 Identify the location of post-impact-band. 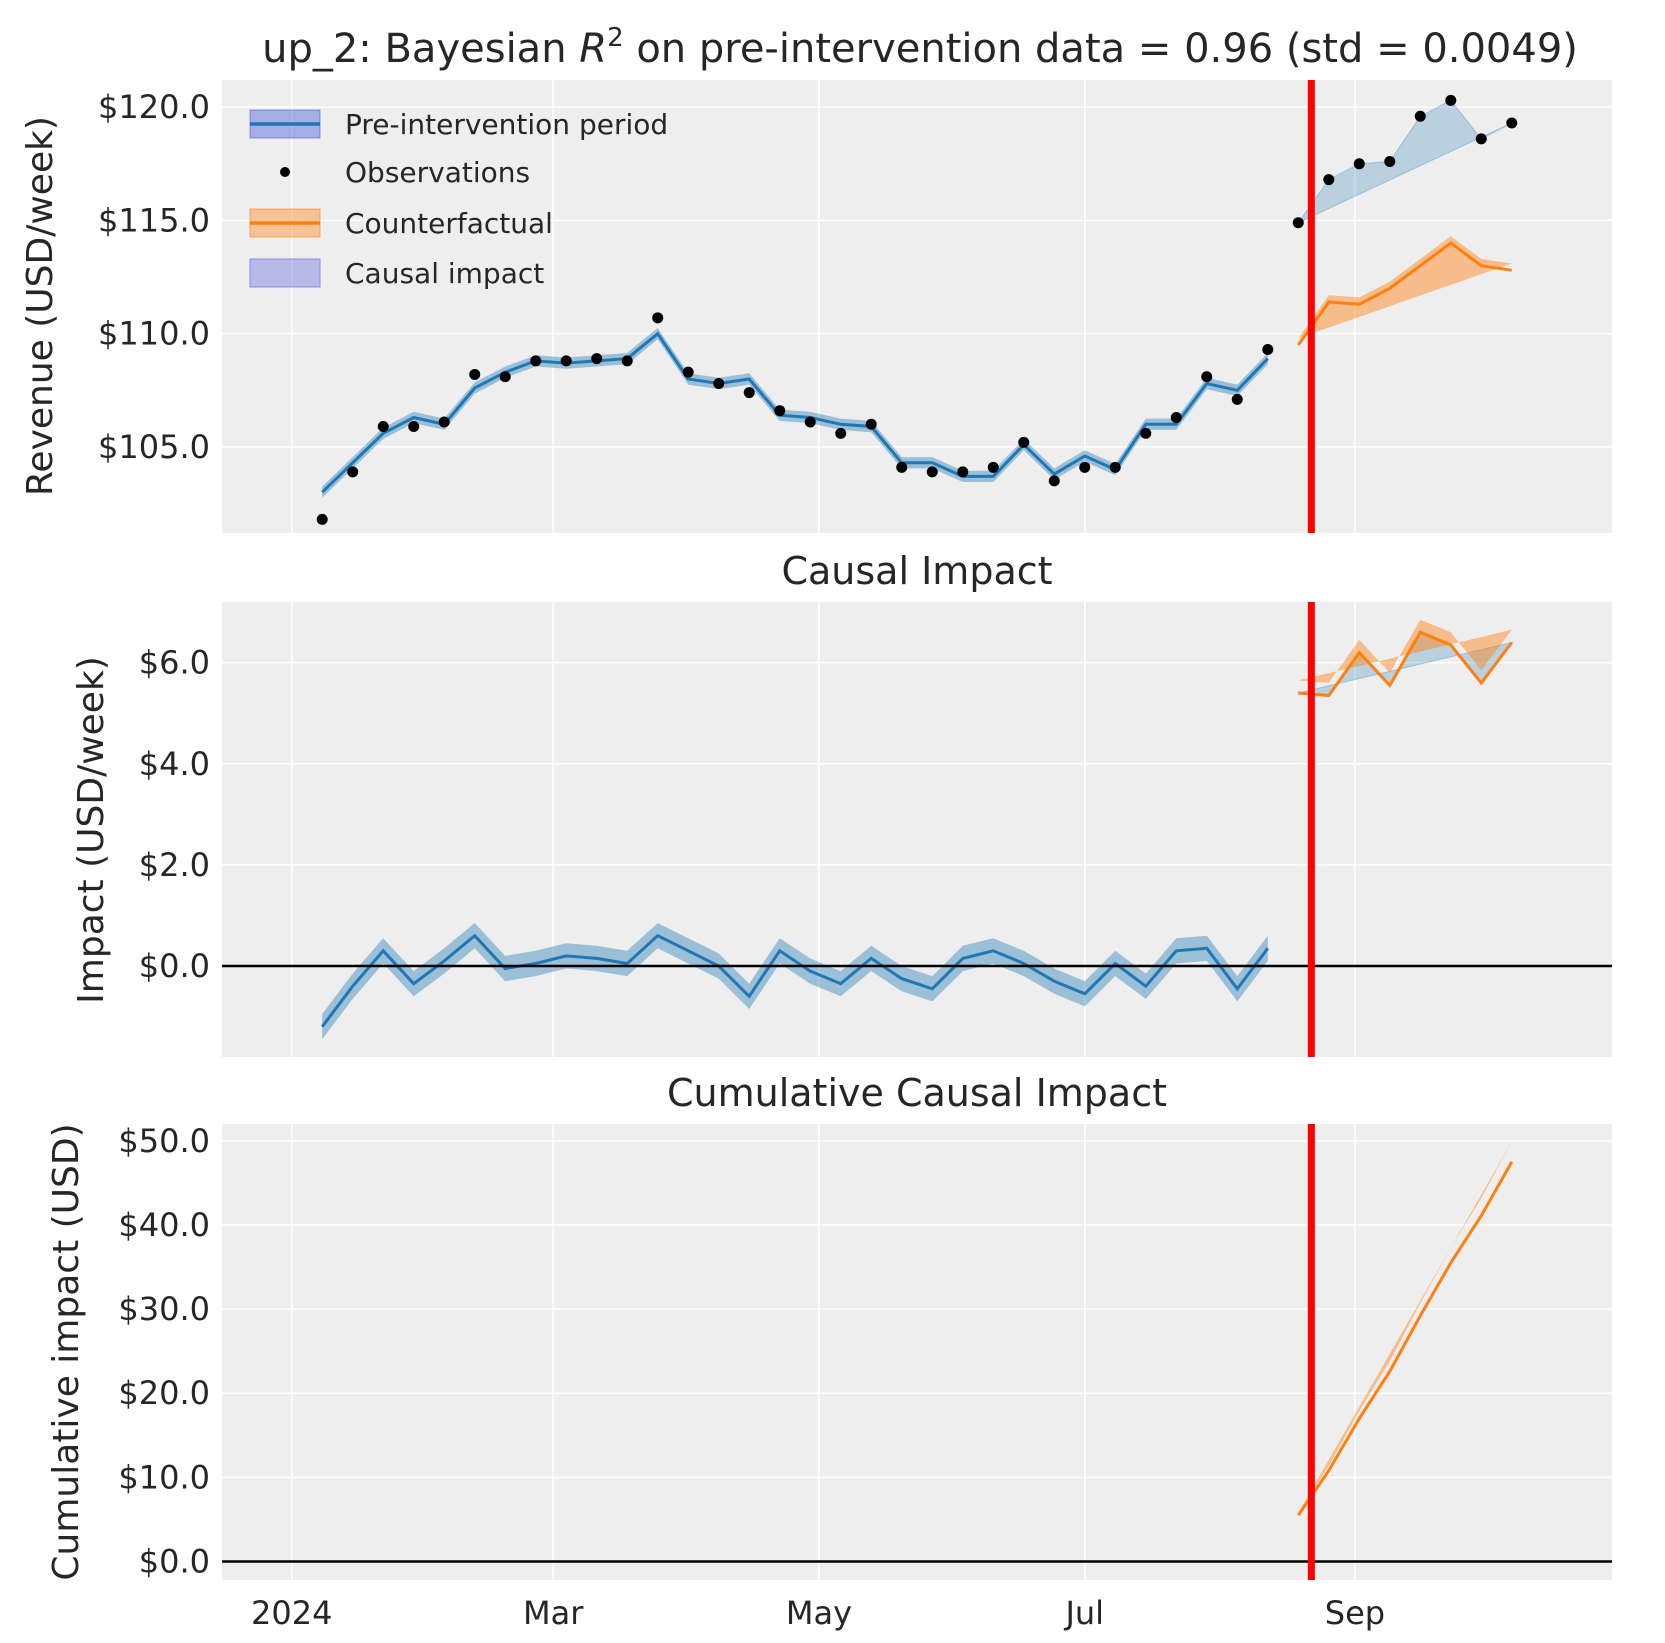
(1405, 651).